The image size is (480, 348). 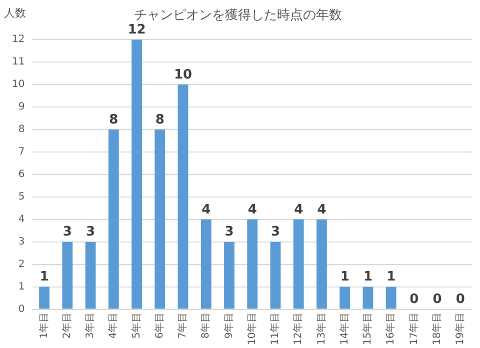 I want to click on x-tick-label: 1年目, so click(x=44, y=325).